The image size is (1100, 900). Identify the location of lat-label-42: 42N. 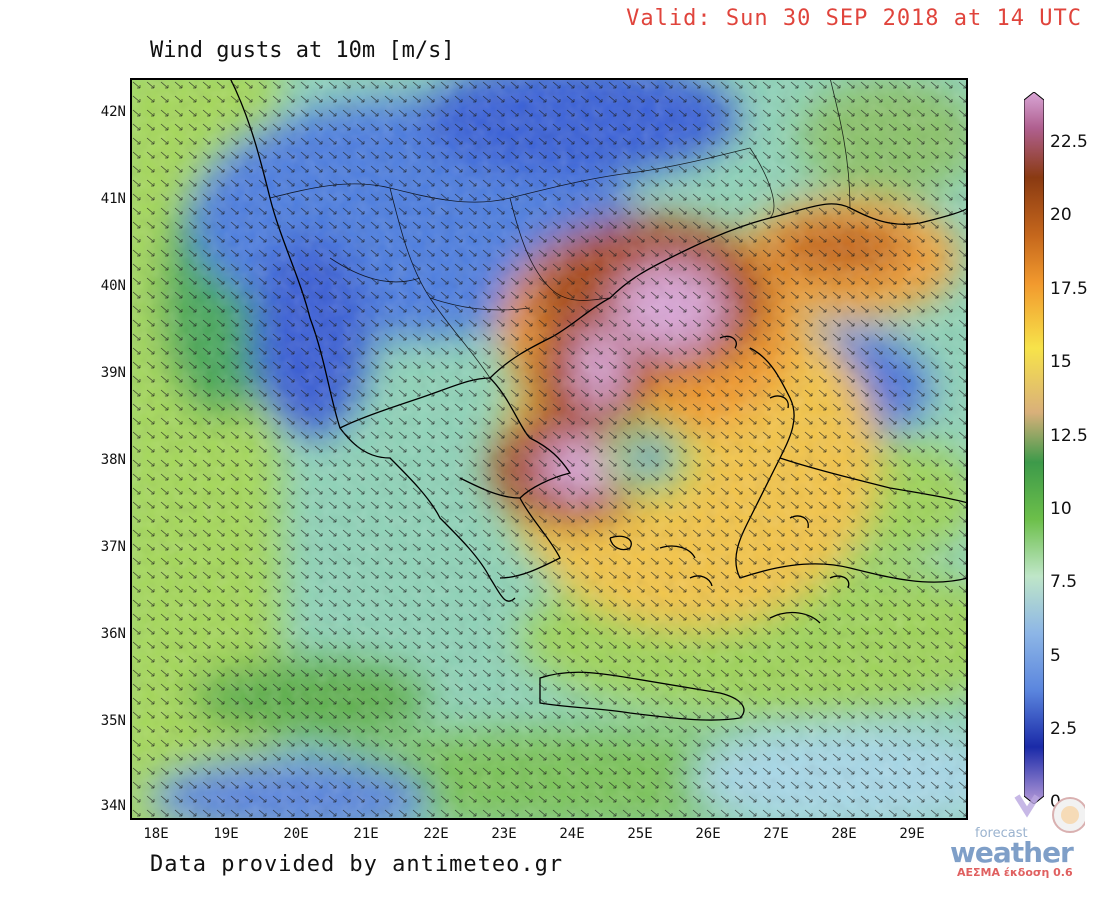
(113, 112).